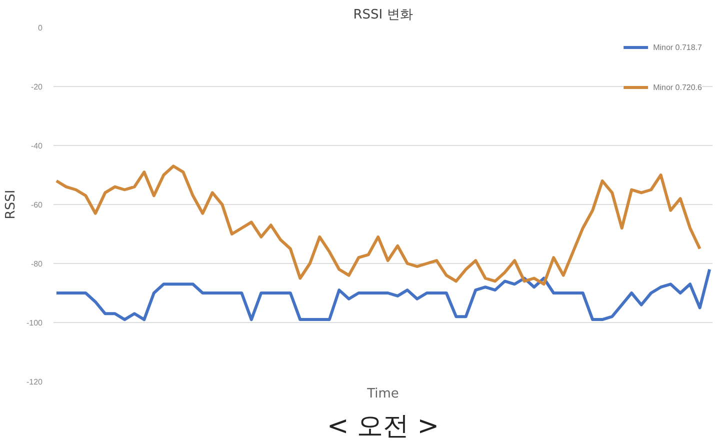  I want to click on y-tick-label: -80, so click(37, 264).